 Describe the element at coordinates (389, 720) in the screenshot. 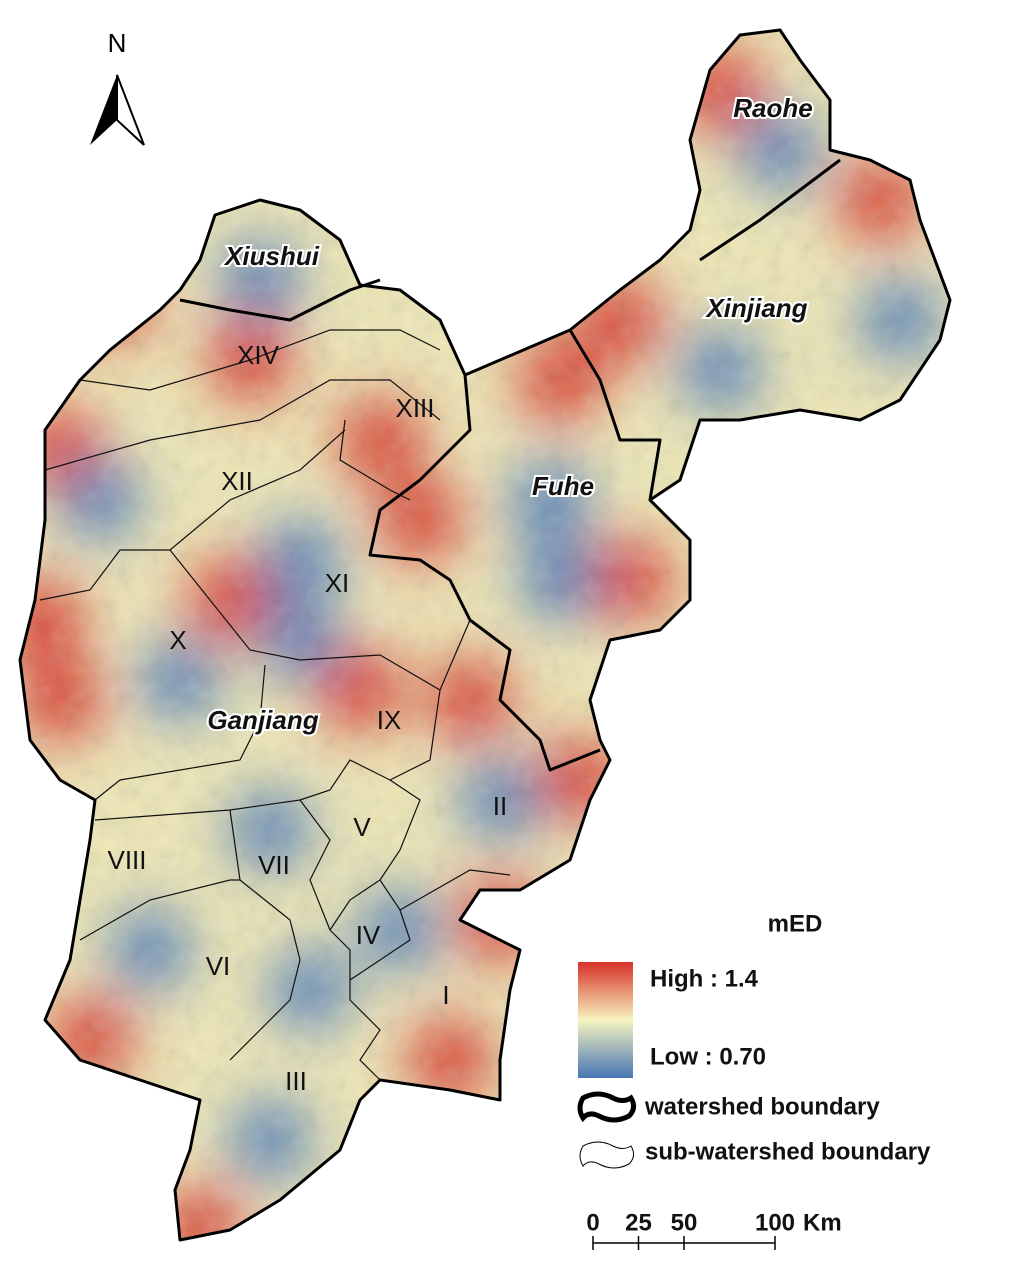

I see `sub-watershed-label: IX` at that location.